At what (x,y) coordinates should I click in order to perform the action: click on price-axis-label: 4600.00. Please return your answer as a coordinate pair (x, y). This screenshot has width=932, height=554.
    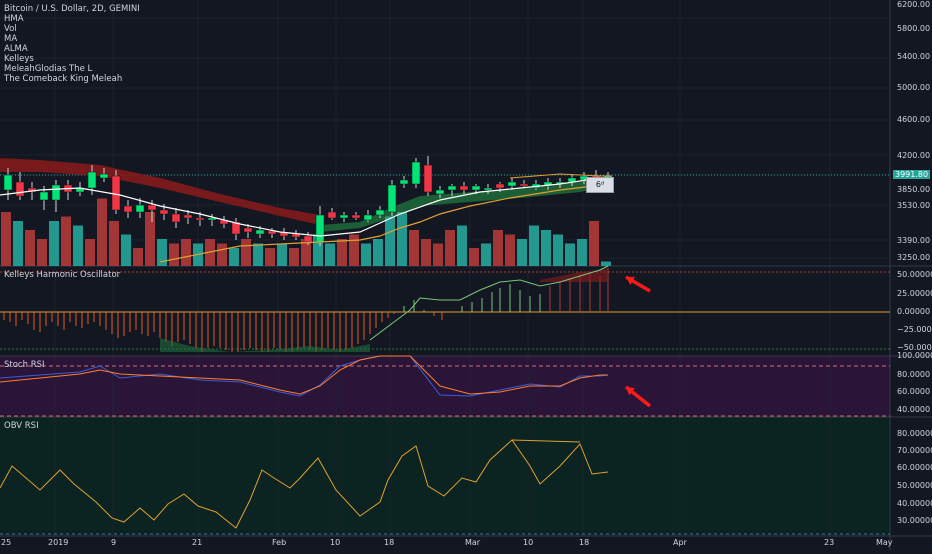
    Looking at the image, I should click on (914, 119).